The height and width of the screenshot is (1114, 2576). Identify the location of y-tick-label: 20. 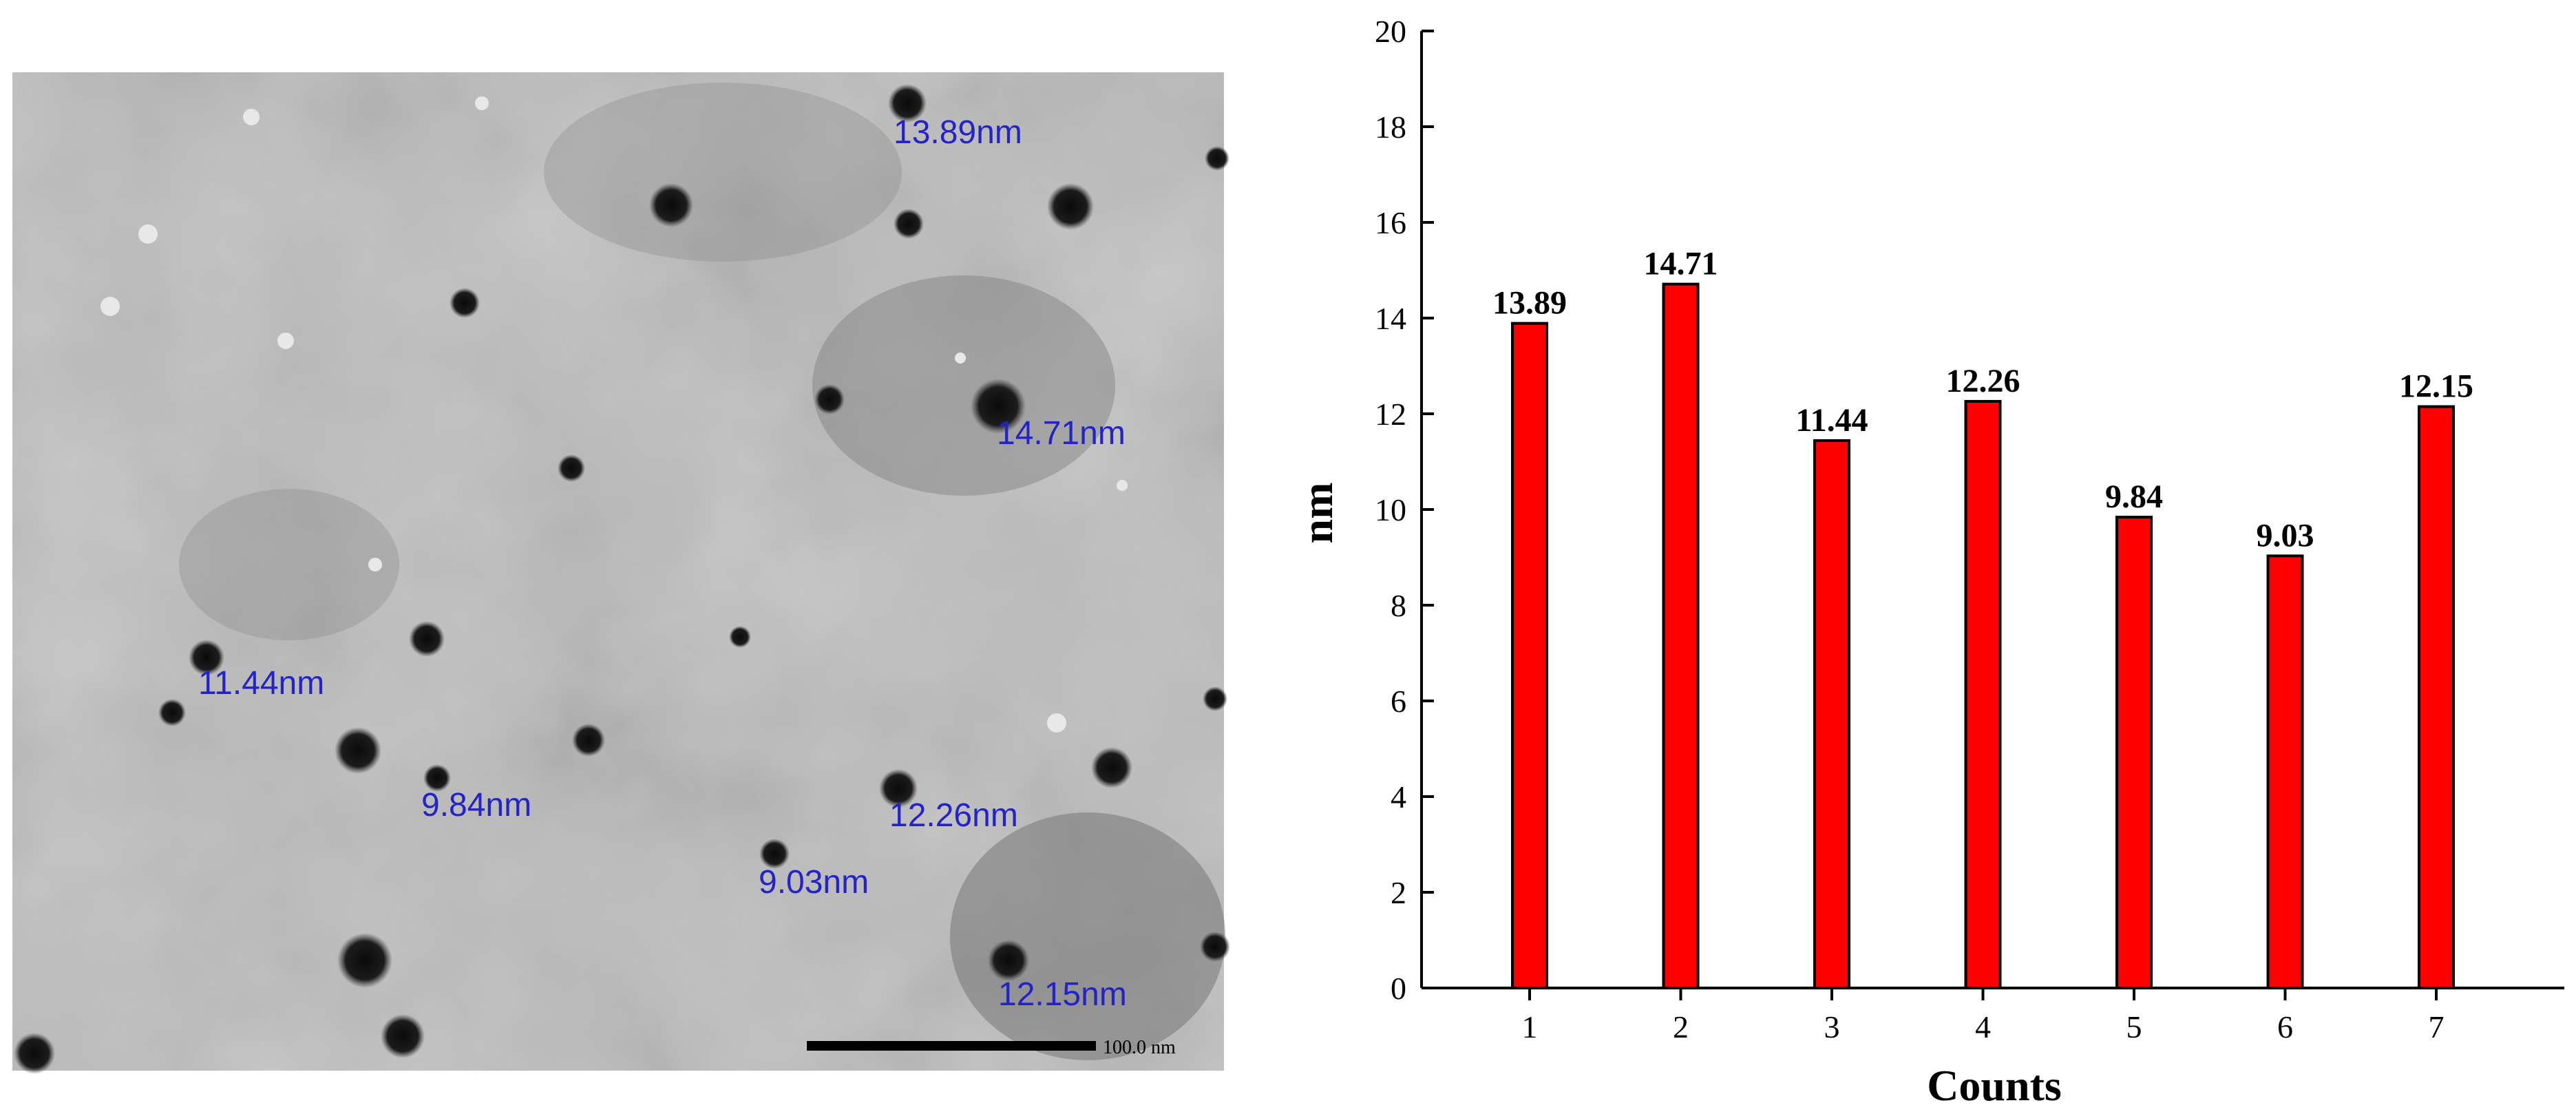
(1391, 32).